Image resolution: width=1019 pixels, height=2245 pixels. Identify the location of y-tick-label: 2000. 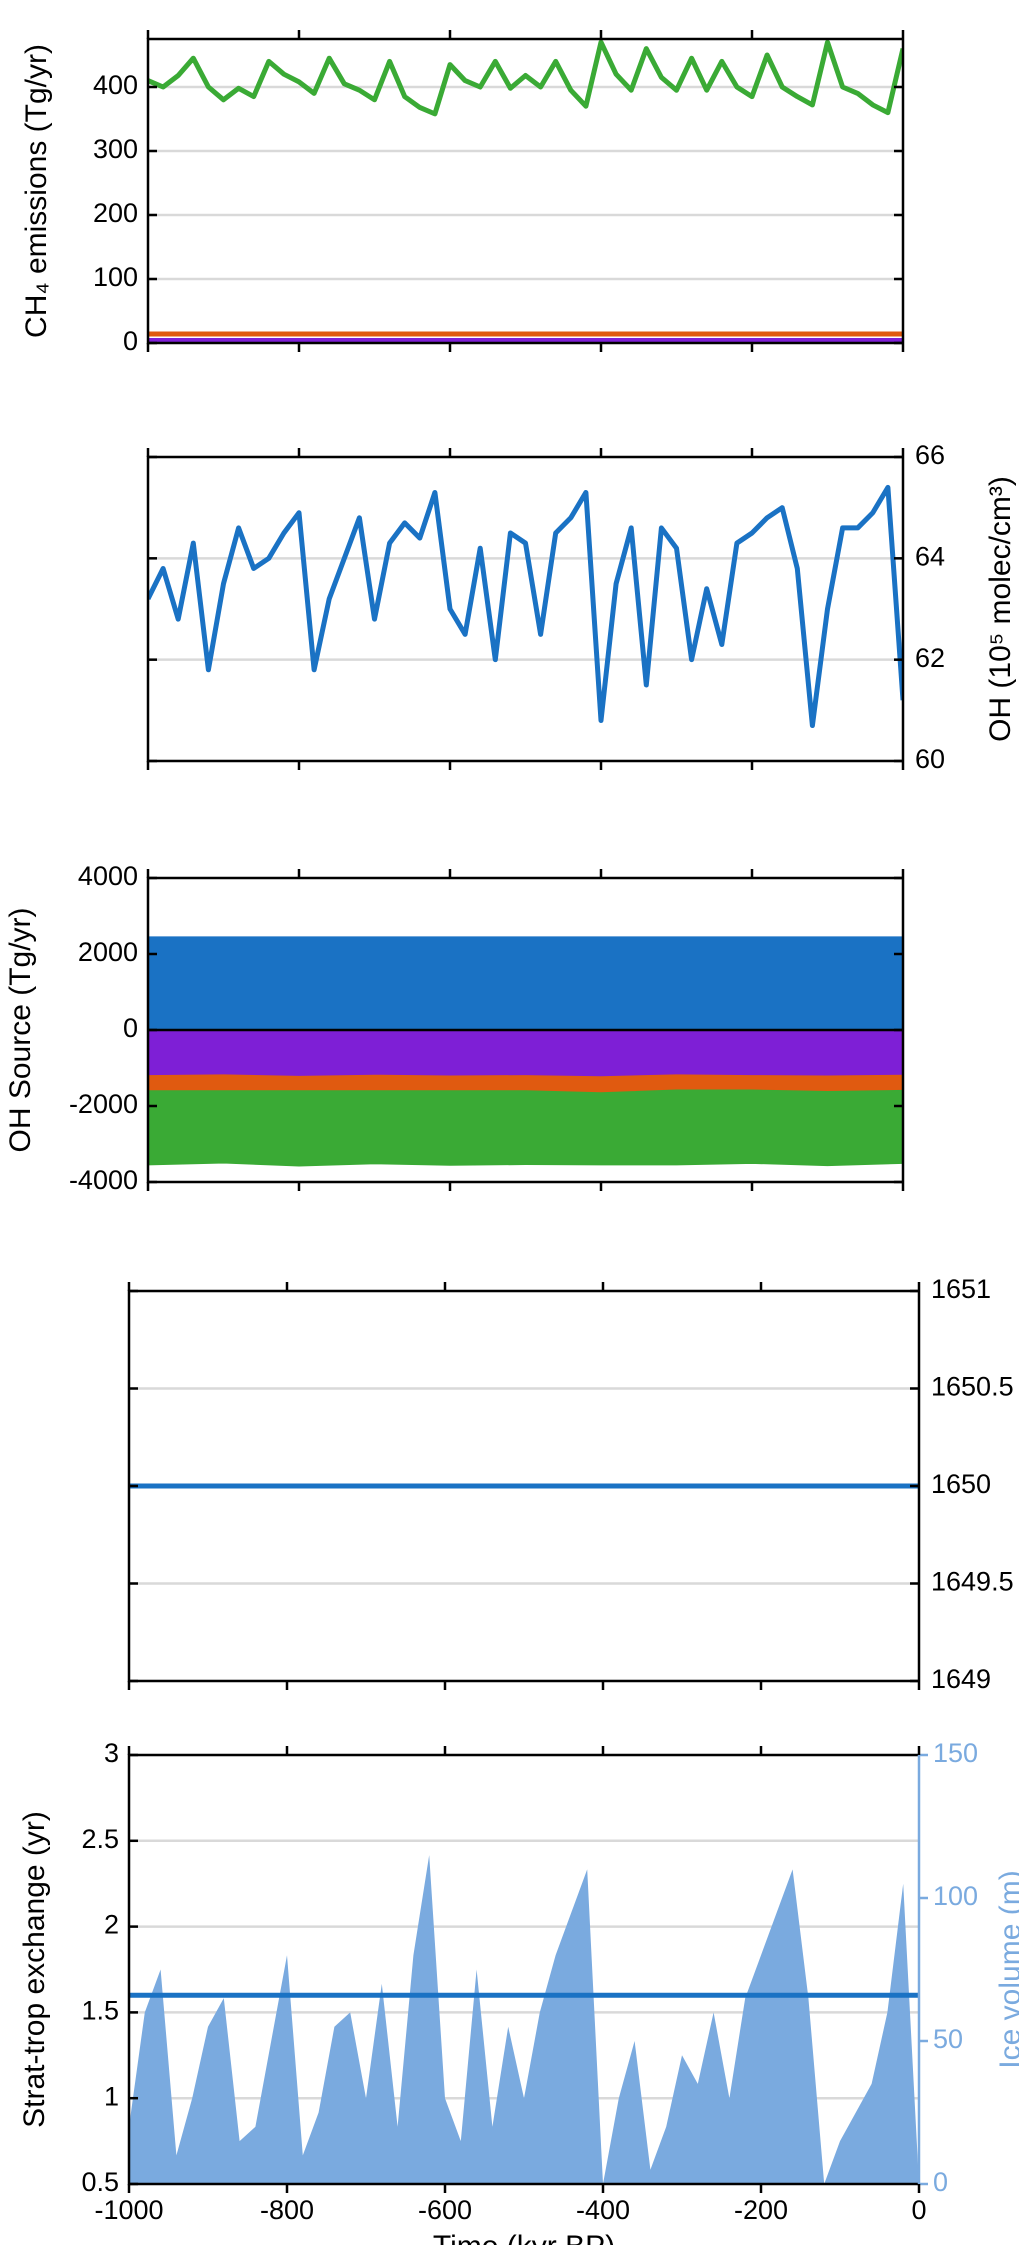
(108, 952).